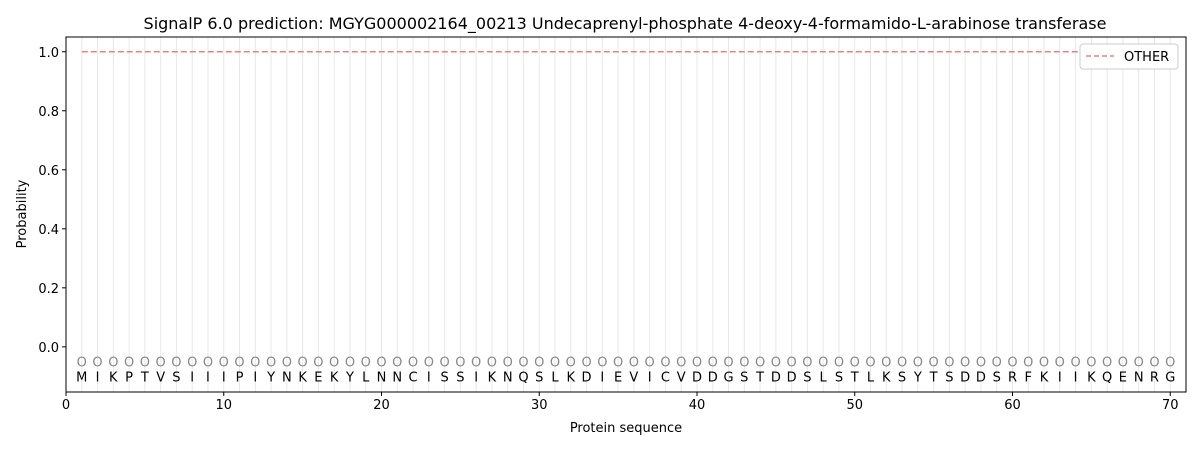 Image resolution: width=1200 pixels, height=454 pixels. I want to click on x-tick-label: 0, so click(66, 405).